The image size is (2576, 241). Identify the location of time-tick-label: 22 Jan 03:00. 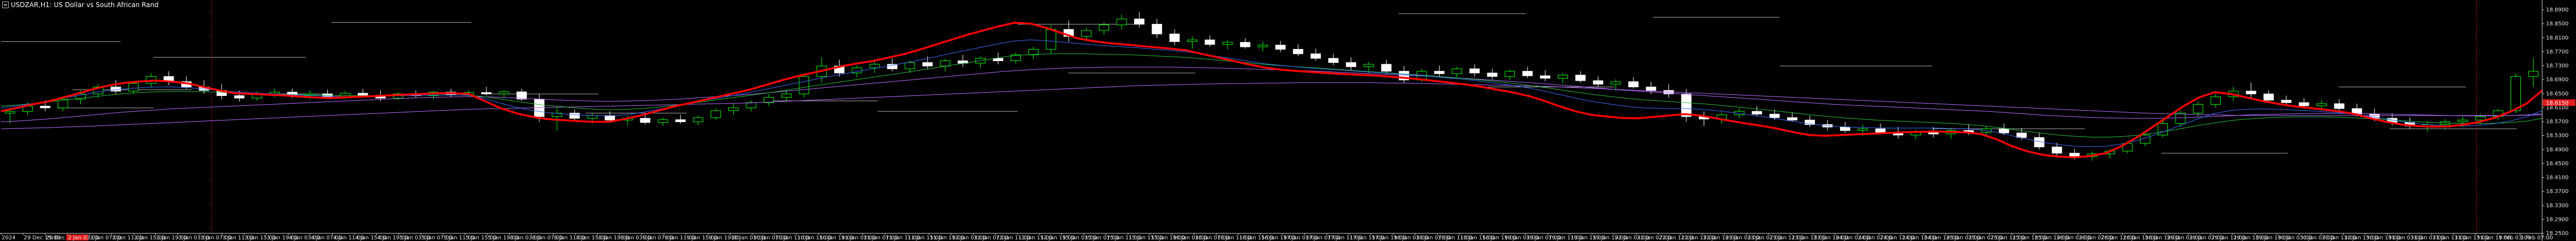
(1632, 238).